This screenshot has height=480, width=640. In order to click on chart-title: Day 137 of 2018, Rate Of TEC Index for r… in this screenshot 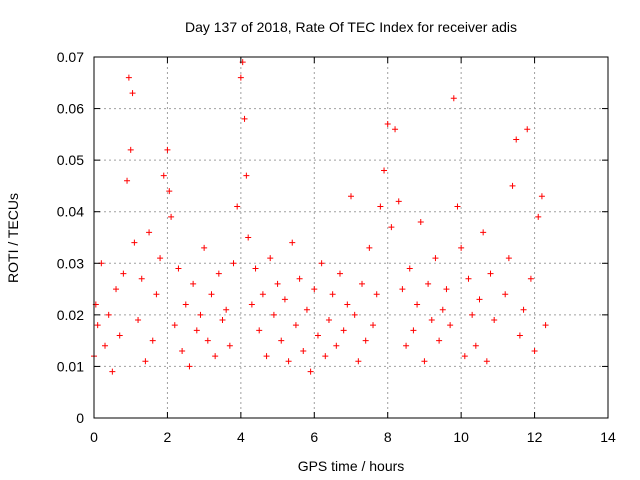, I will do `click(351, 27)`.